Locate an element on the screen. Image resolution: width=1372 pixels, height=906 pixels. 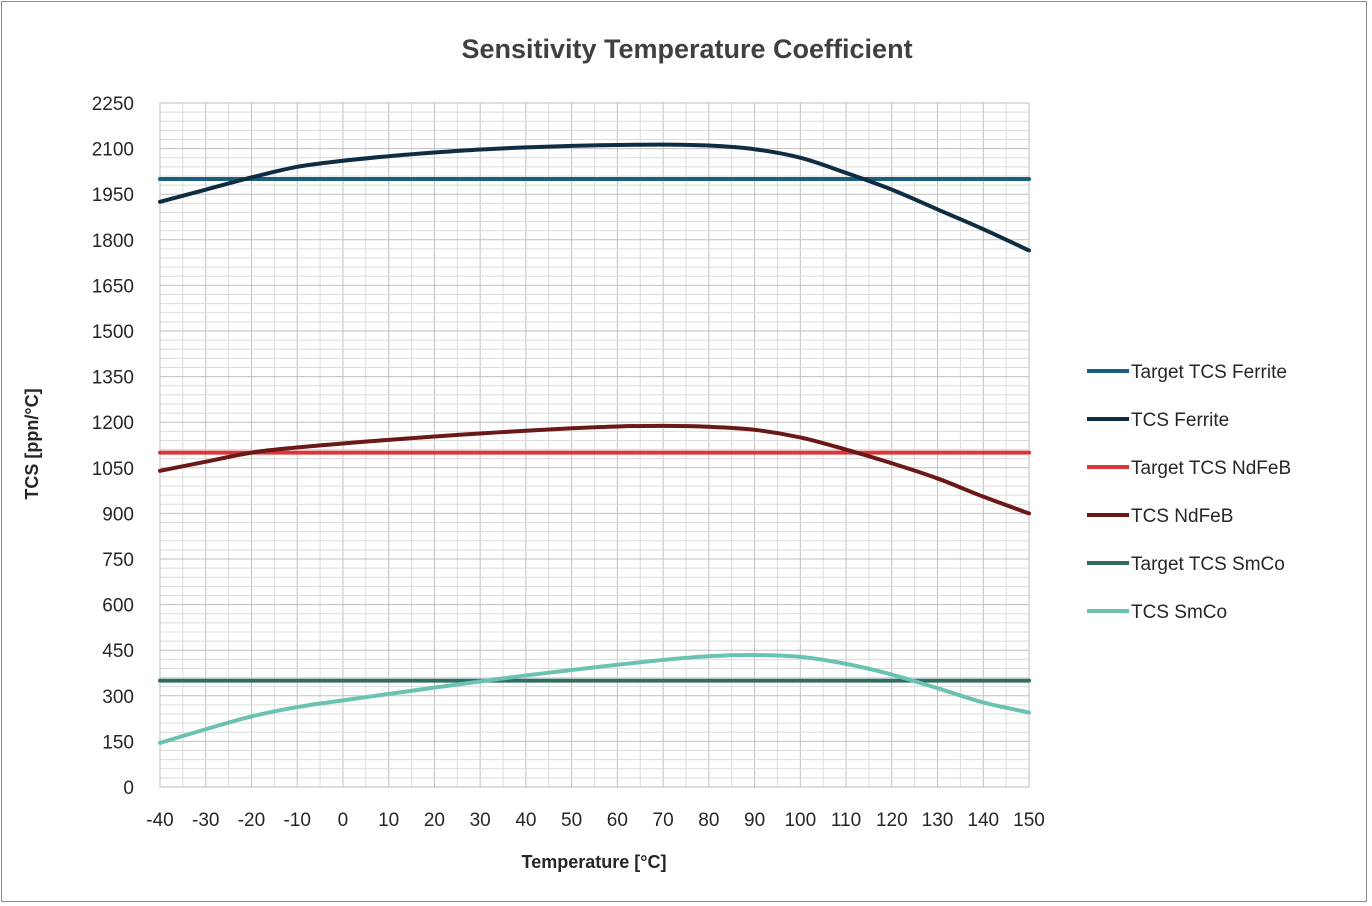
y-tick-label: 1500 is located at coordinates (113, 332).